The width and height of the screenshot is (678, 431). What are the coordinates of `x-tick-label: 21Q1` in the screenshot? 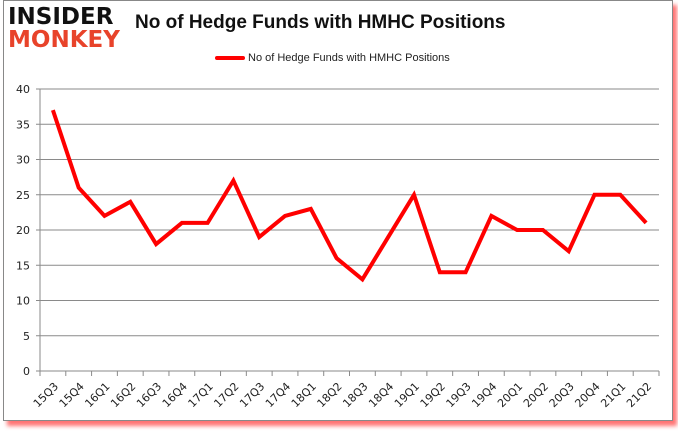 It's located at (613, 395).